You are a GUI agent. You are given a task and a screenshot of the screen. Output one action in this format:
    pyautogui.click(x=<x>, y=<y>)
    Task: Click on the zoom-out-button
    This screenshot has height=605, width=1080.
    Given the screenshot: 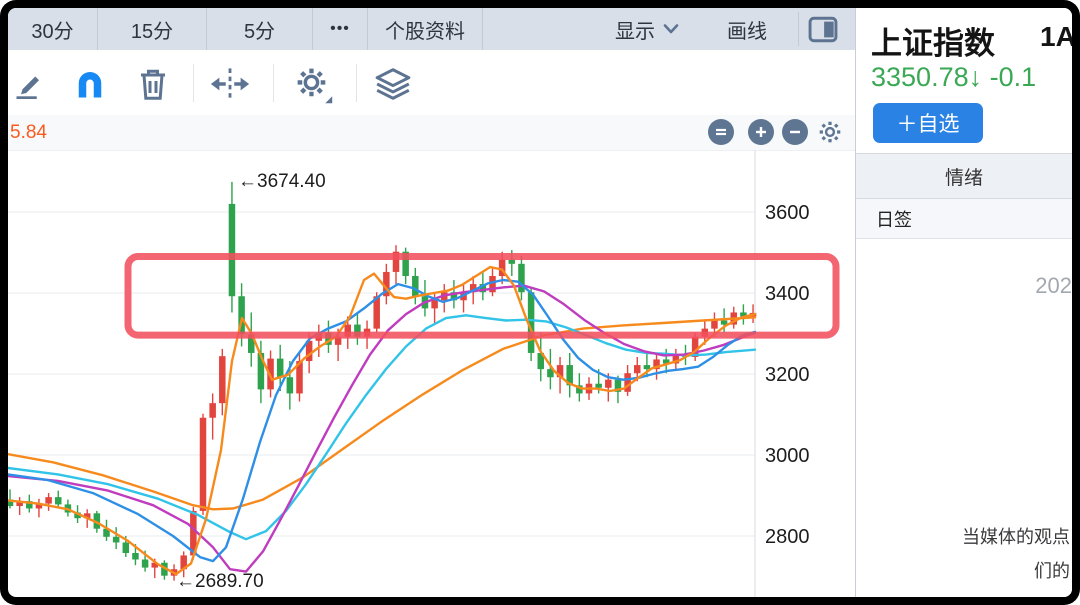 What is the action you would take?
    pyautogui.click(x=795, y=132)
    